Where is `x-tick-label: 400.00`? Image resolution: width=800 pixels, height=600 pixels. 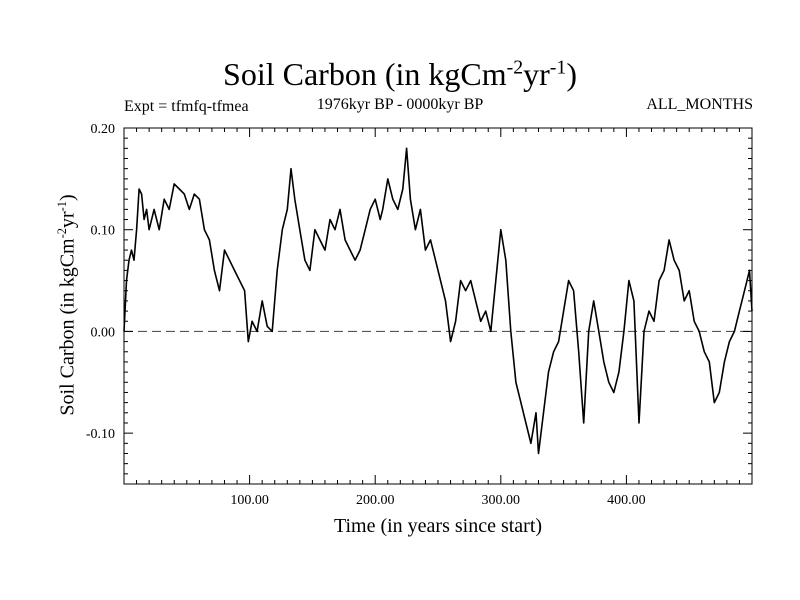
x-tick-label: 400.00 is located at coordinates (626, 500).